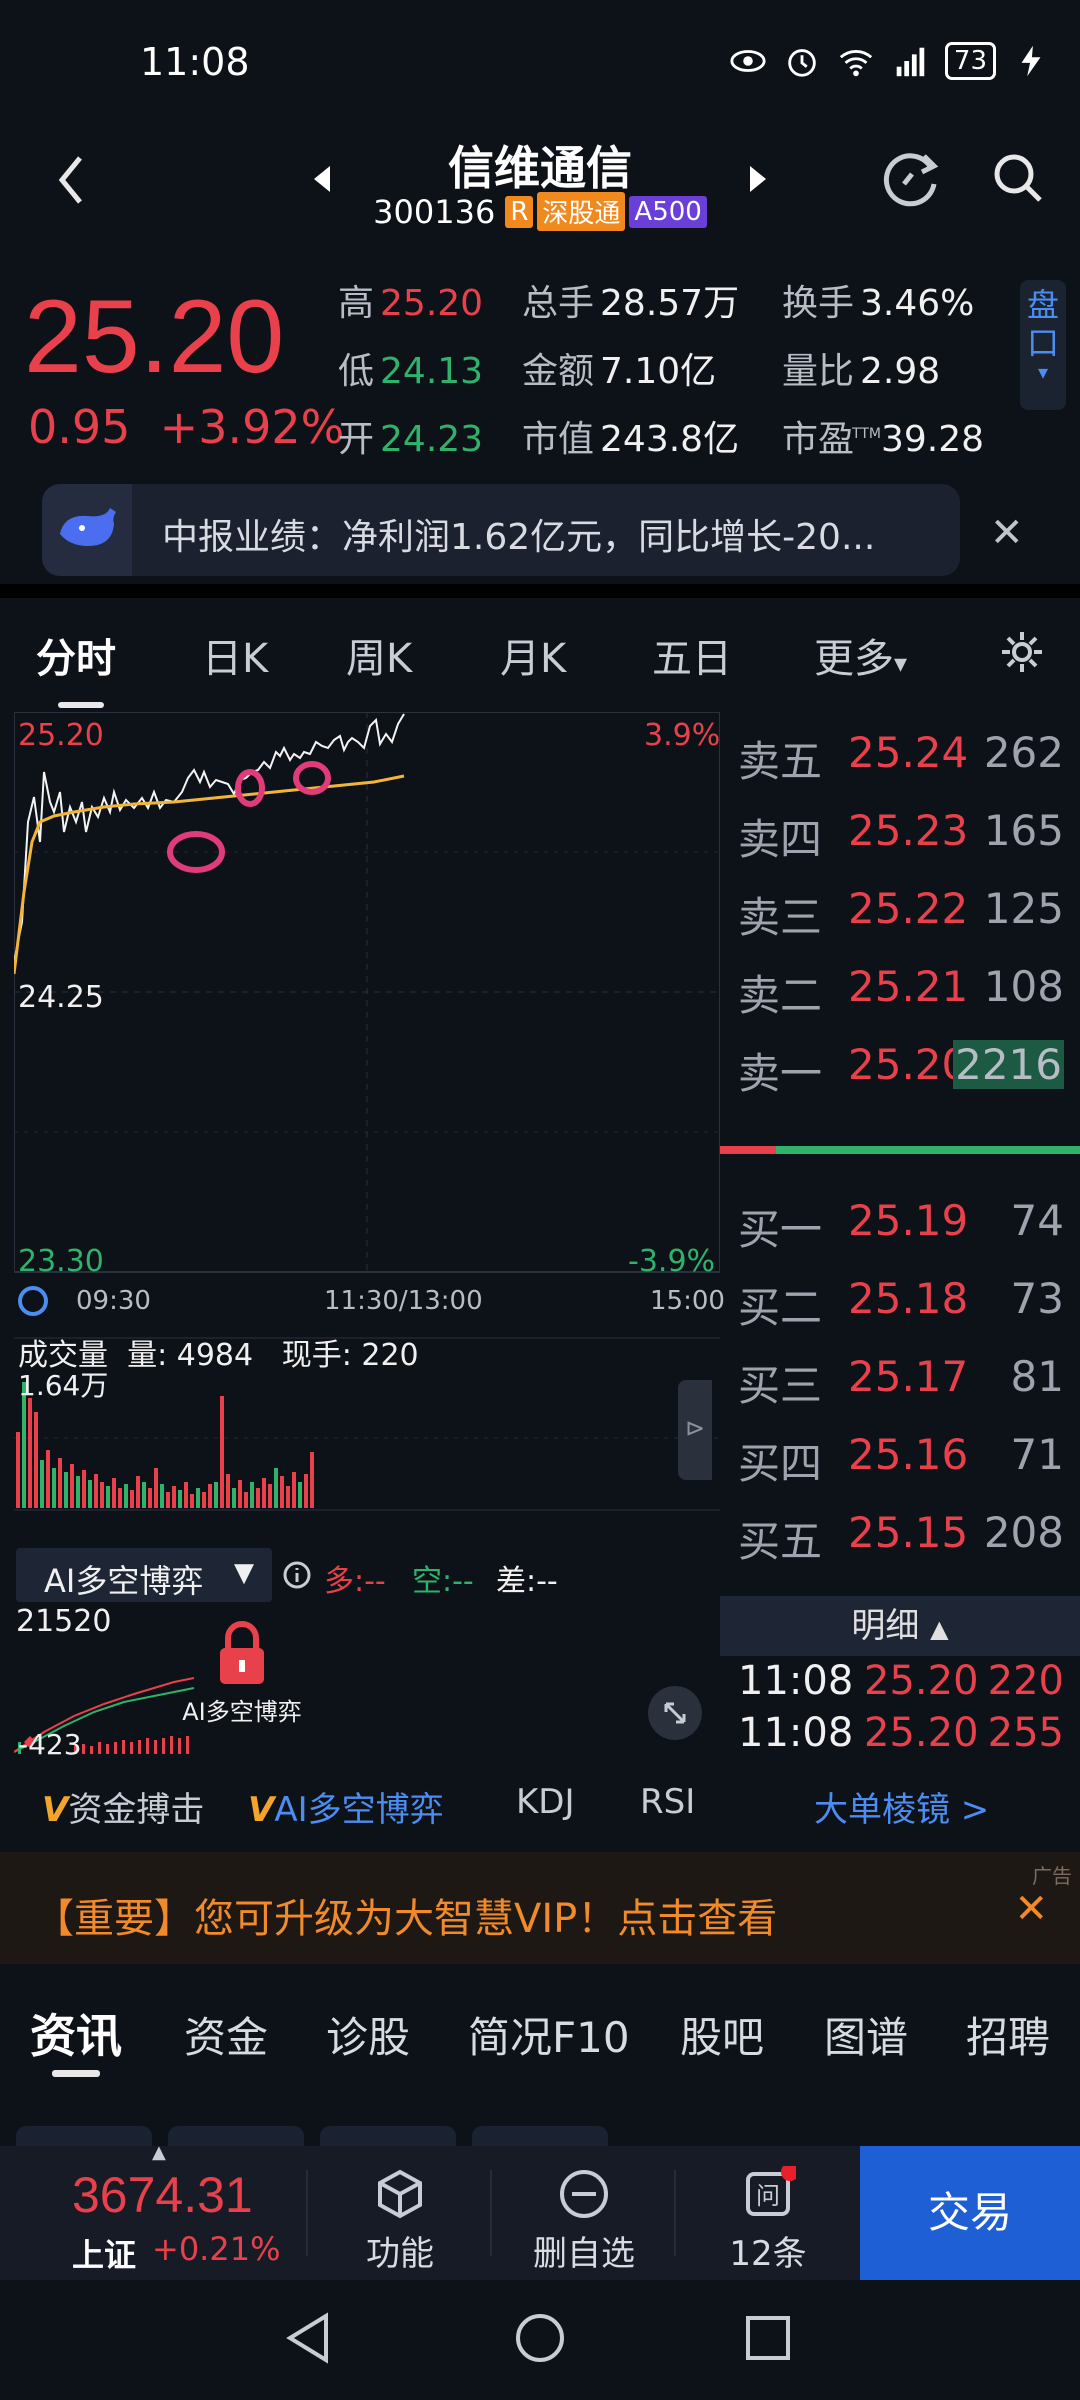 This screenshot has height=2400, width=1080. What do you see at coordinates (631, 439) in the screenshot?
I see `stat-market-cap: 市值 243.8亿` at bounding box center [631, 439].